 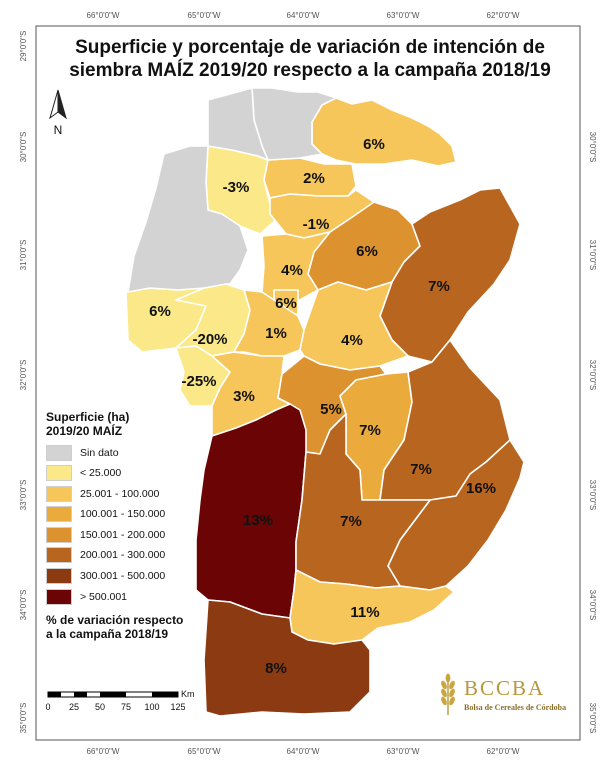 I want to click on legend-title-line: 2019/20 MAÍZ, so click(x=84, y=431).